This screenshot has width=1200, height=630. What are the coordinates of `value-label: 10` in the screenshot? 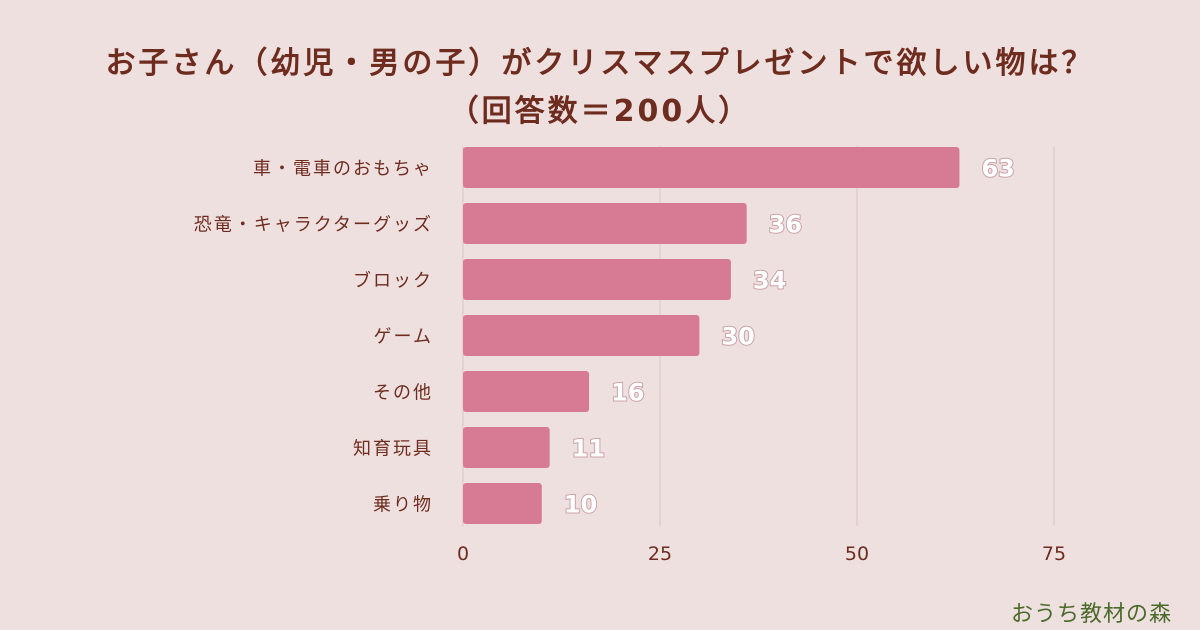 It's located at (580, 505).